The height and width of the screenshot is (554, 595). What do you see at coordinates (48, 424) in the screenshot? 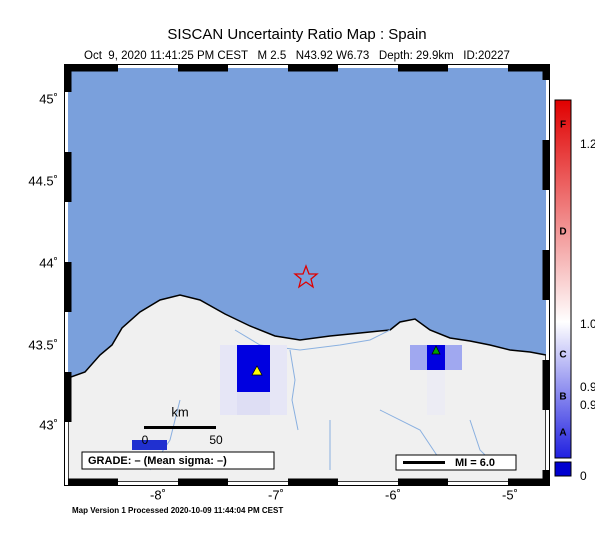
I see `lat-label: 43˚` at bounding box center [48, 424].